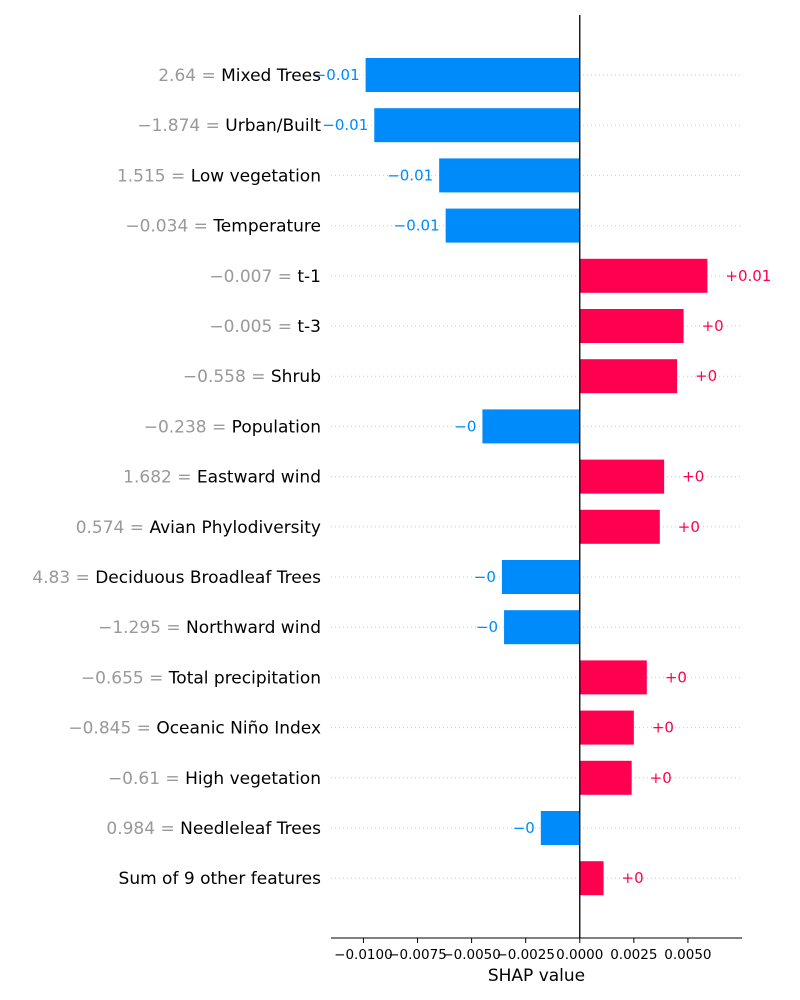 This screenshot has height=1000, width=800. I want to click on feature-label: 1.682 = Eastward wind, so click(222, 478).